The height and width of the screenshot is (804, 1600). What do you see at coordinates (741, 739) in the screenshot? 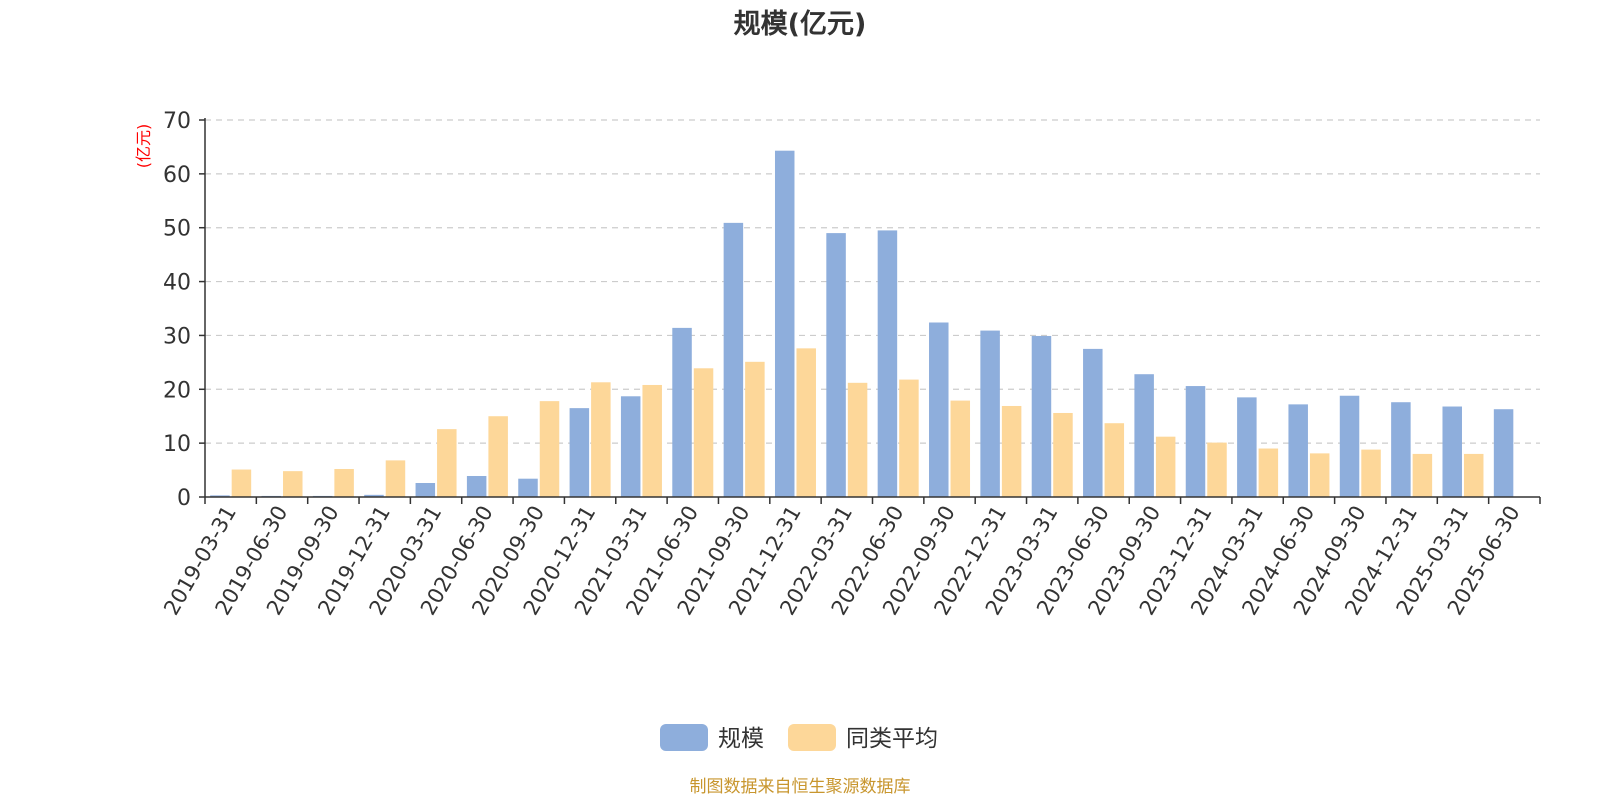
I see `legend-label-scale: 规模` at bounding box center [741, 739].